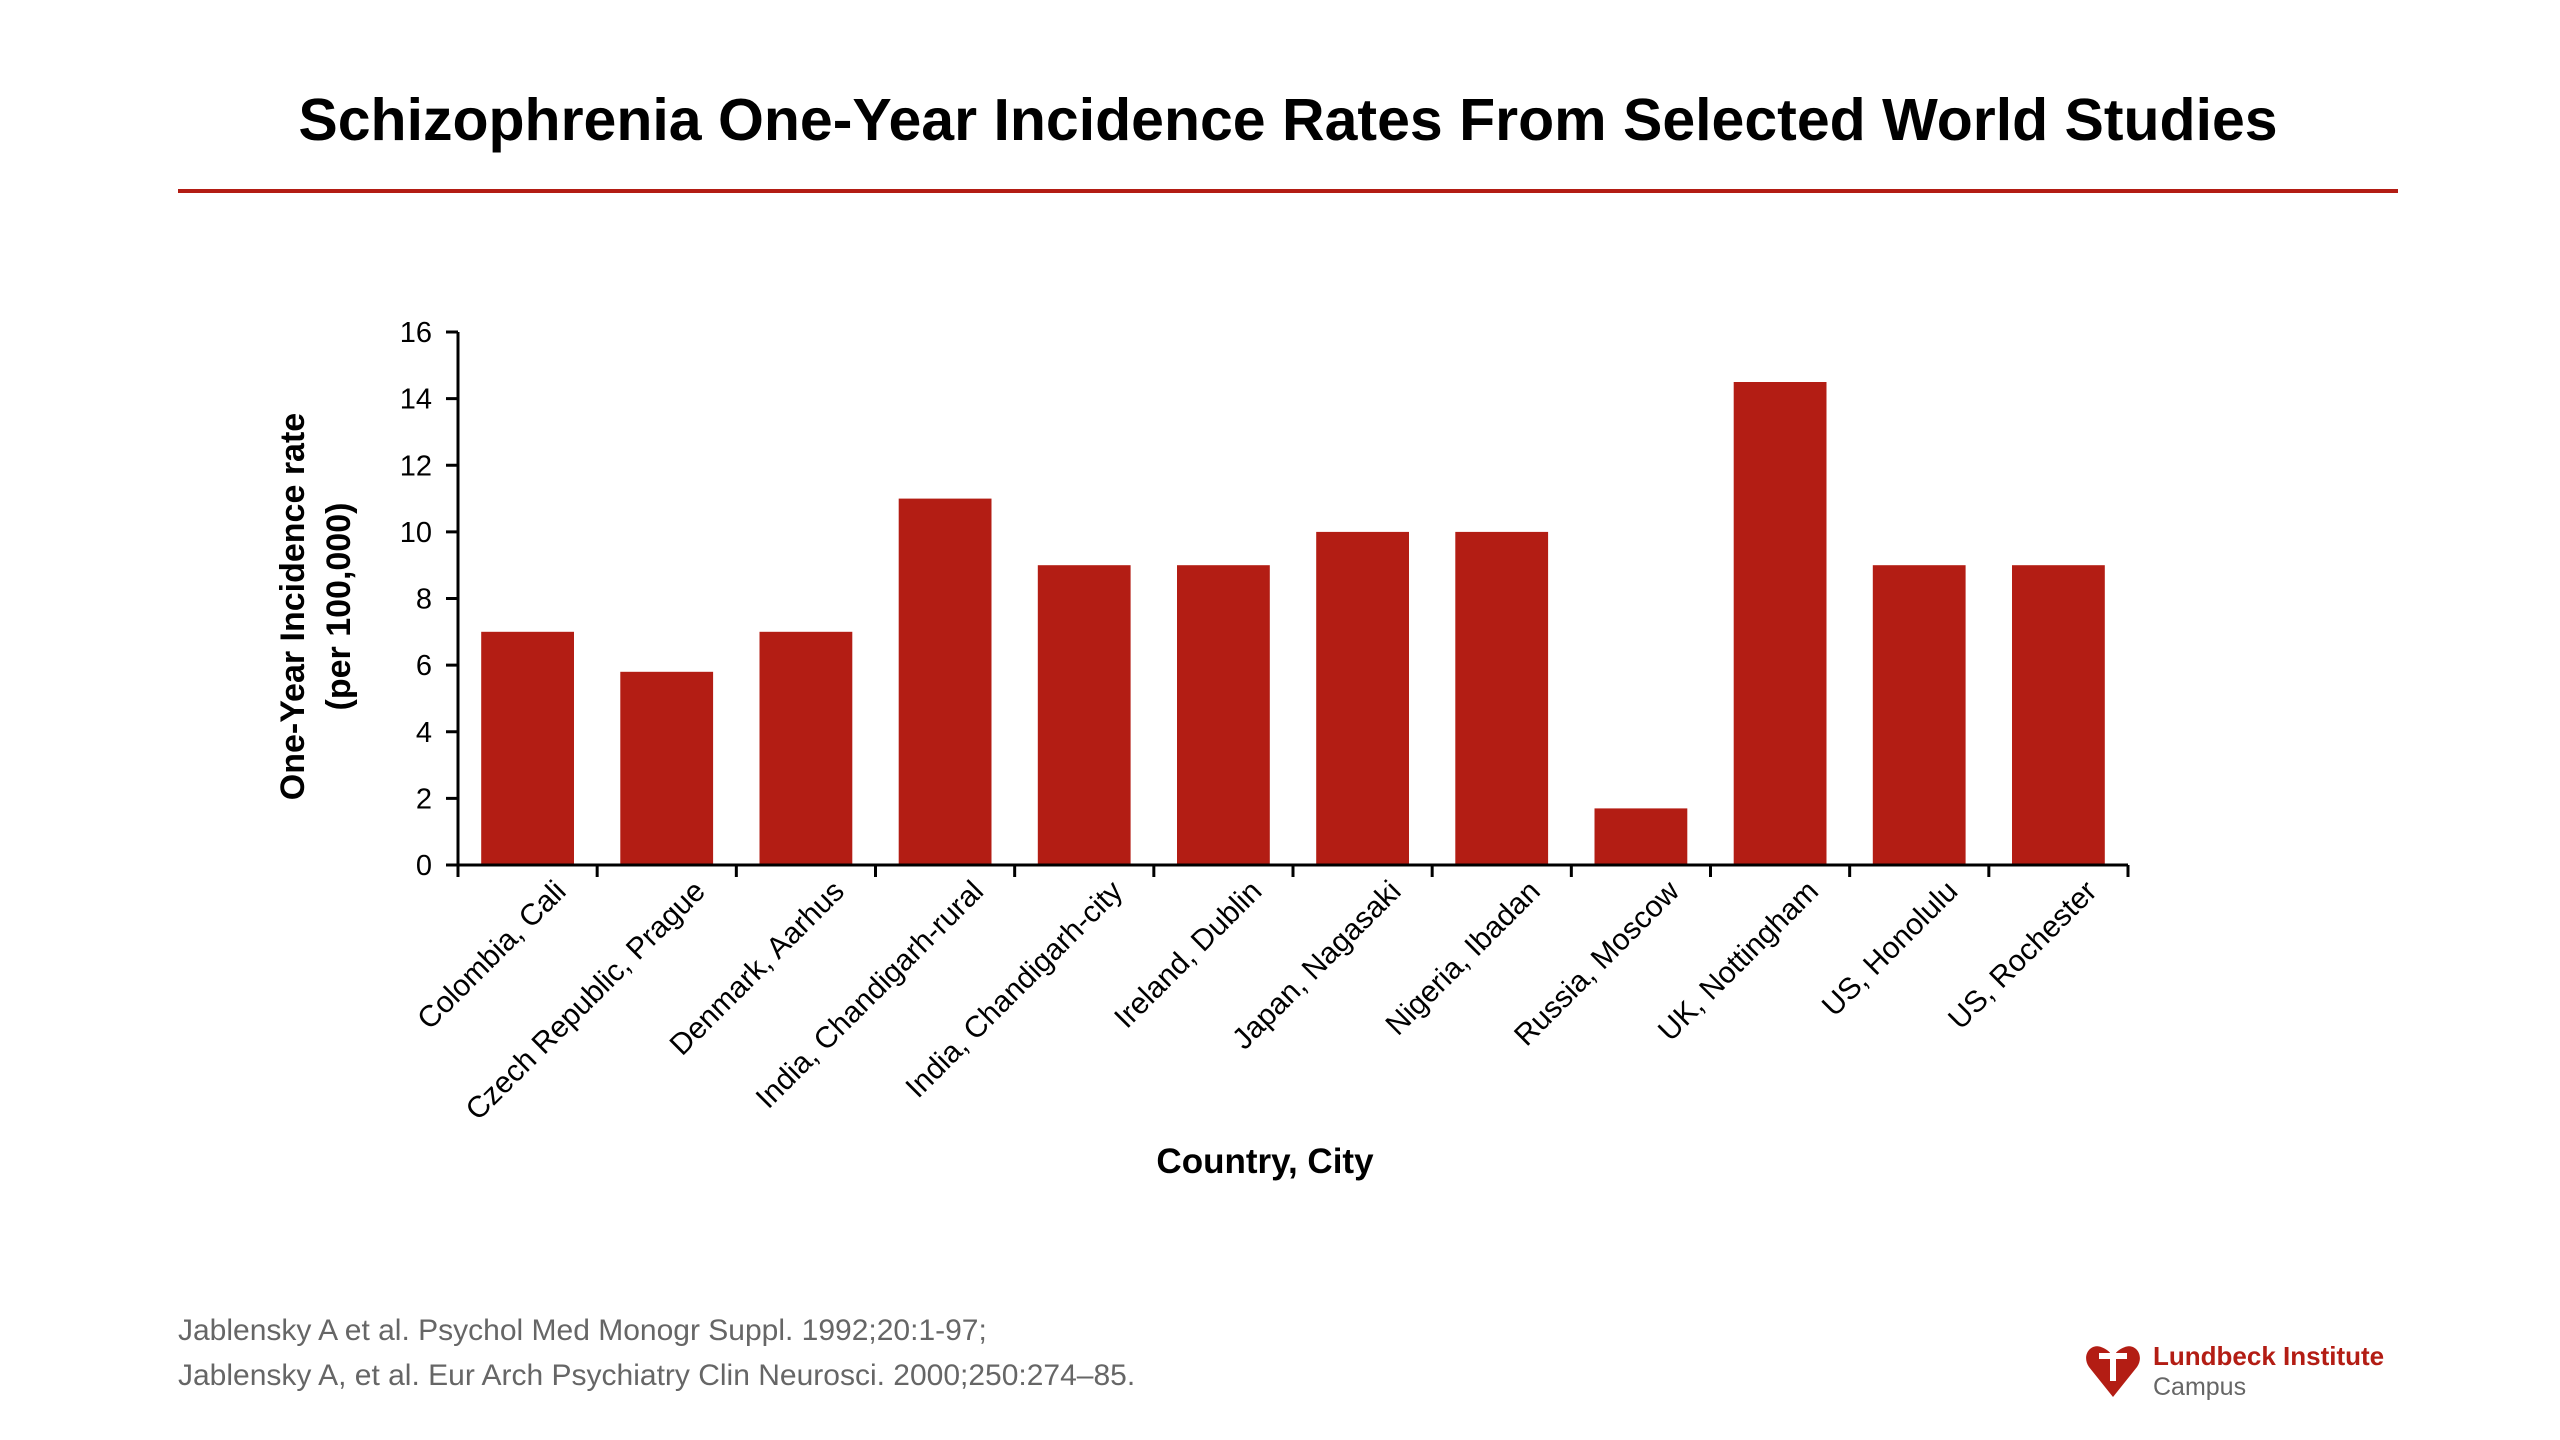 The width and height of the screenshot is (2560, 1440). What do you see at coordinates (316, 606) in the screenshot?
I see `y-axis-label: One-Year Incidence rate (per 100,000)` at bounding box center [316, 606].